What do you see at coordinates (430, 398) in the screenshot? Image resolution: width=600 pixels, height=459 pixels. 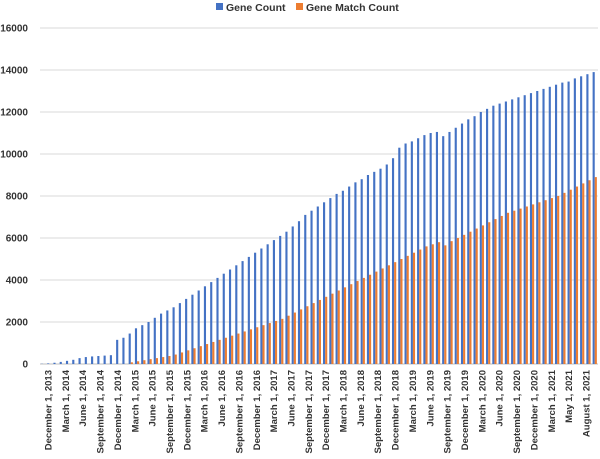 I see `x-tick-label: June 1, 2019` at bounding box center [430, 398].